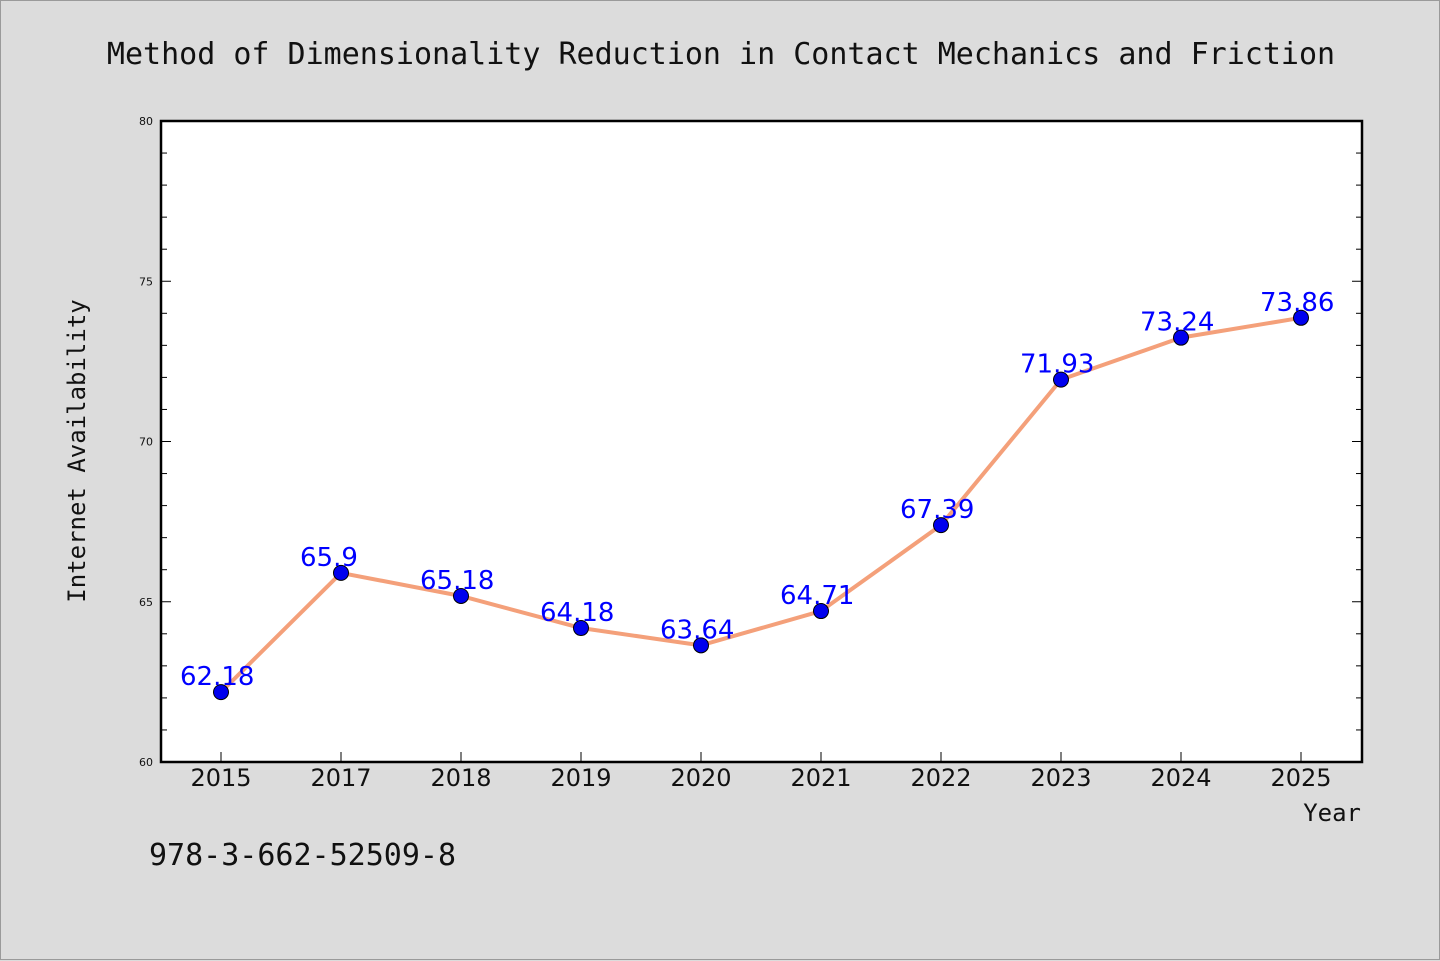 This screenshot has width=1440, height=961. What do you see at coordinates (146, 602) in the screenshot?
I see `y-tick-label: 65` at bounding box center [146, 602].